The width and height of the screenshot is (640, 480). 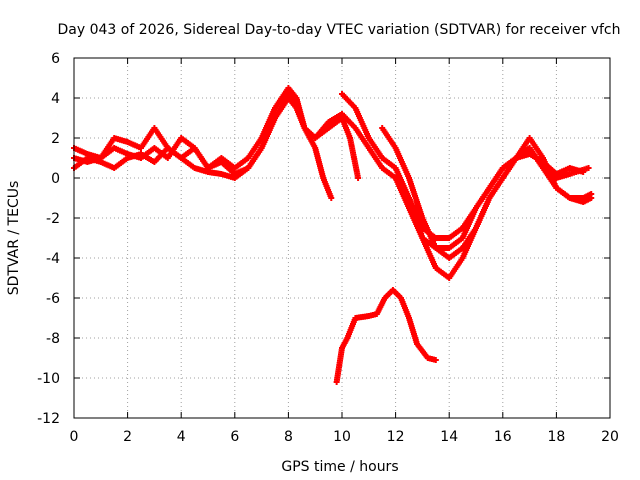 I want to click on y-tick-label: 4, so click(x=55, y=99).